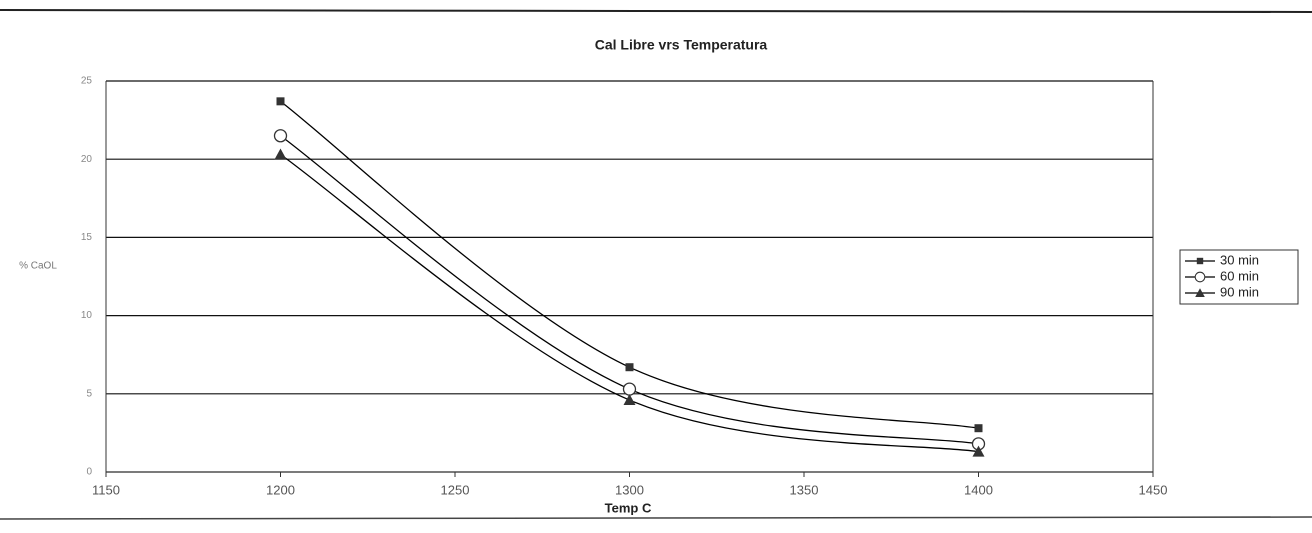 The width and height of the screenshot is (1312, 533). What do you see at coordinates (89, 472) in the screenshot?
I see `y-tick-label: 0` at bounding box center [89, 472].